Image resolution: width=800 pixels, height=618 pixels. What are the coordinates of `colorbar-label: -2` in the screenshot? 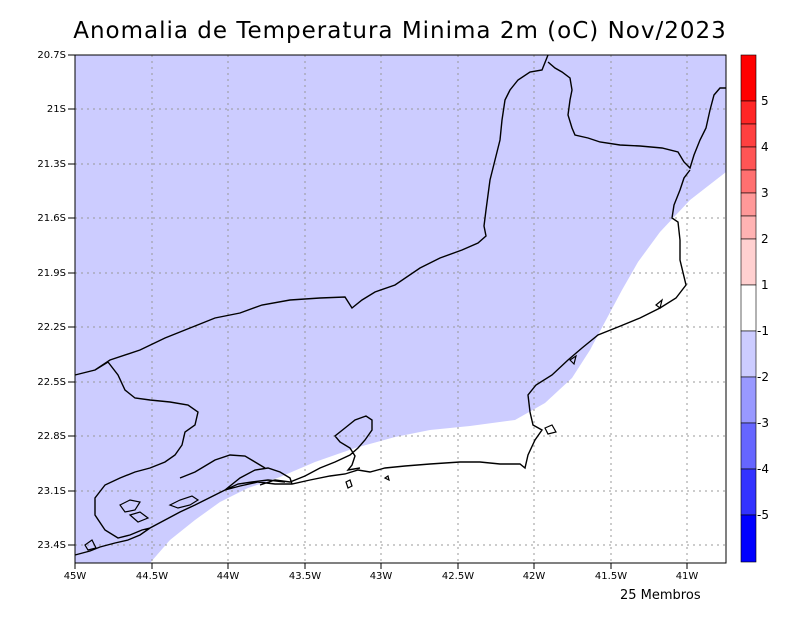 It's located at (763, 377).